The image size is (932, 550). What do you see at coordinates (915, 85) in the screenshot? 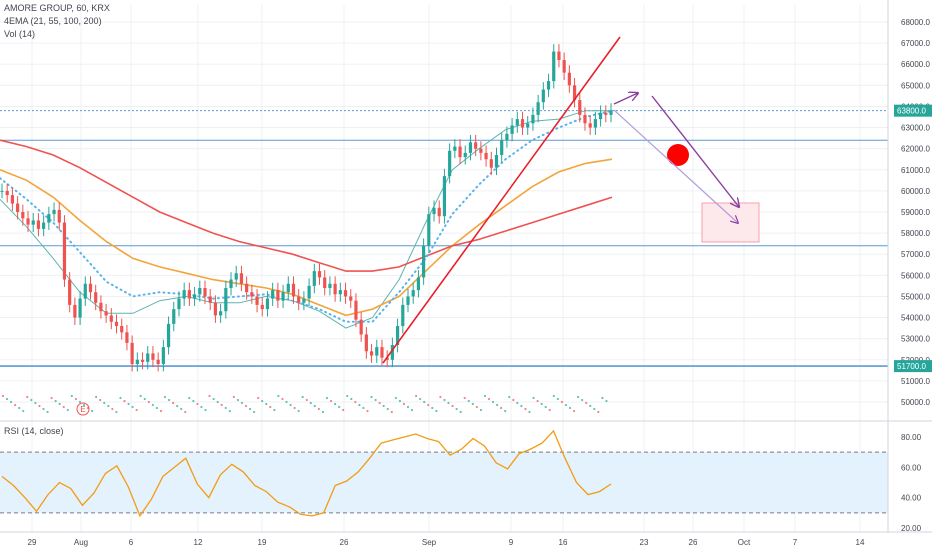
I see `y-tick-label: 65000.0` at bounding box center [915, 85].